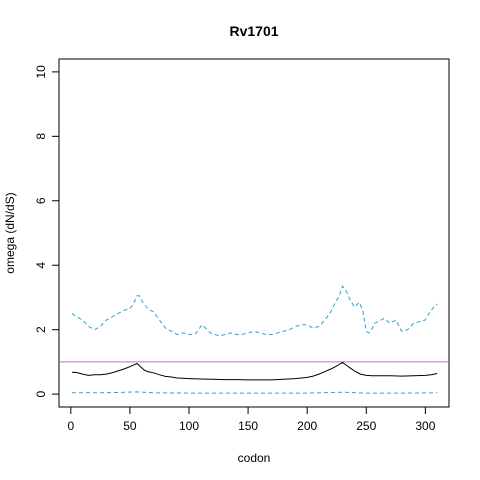 This screenshot has height=480, width=480. Describe the element at coordinates (10, 232) in the screenshot. I see `y-axis-label: omega (dN/dS)` at that location.